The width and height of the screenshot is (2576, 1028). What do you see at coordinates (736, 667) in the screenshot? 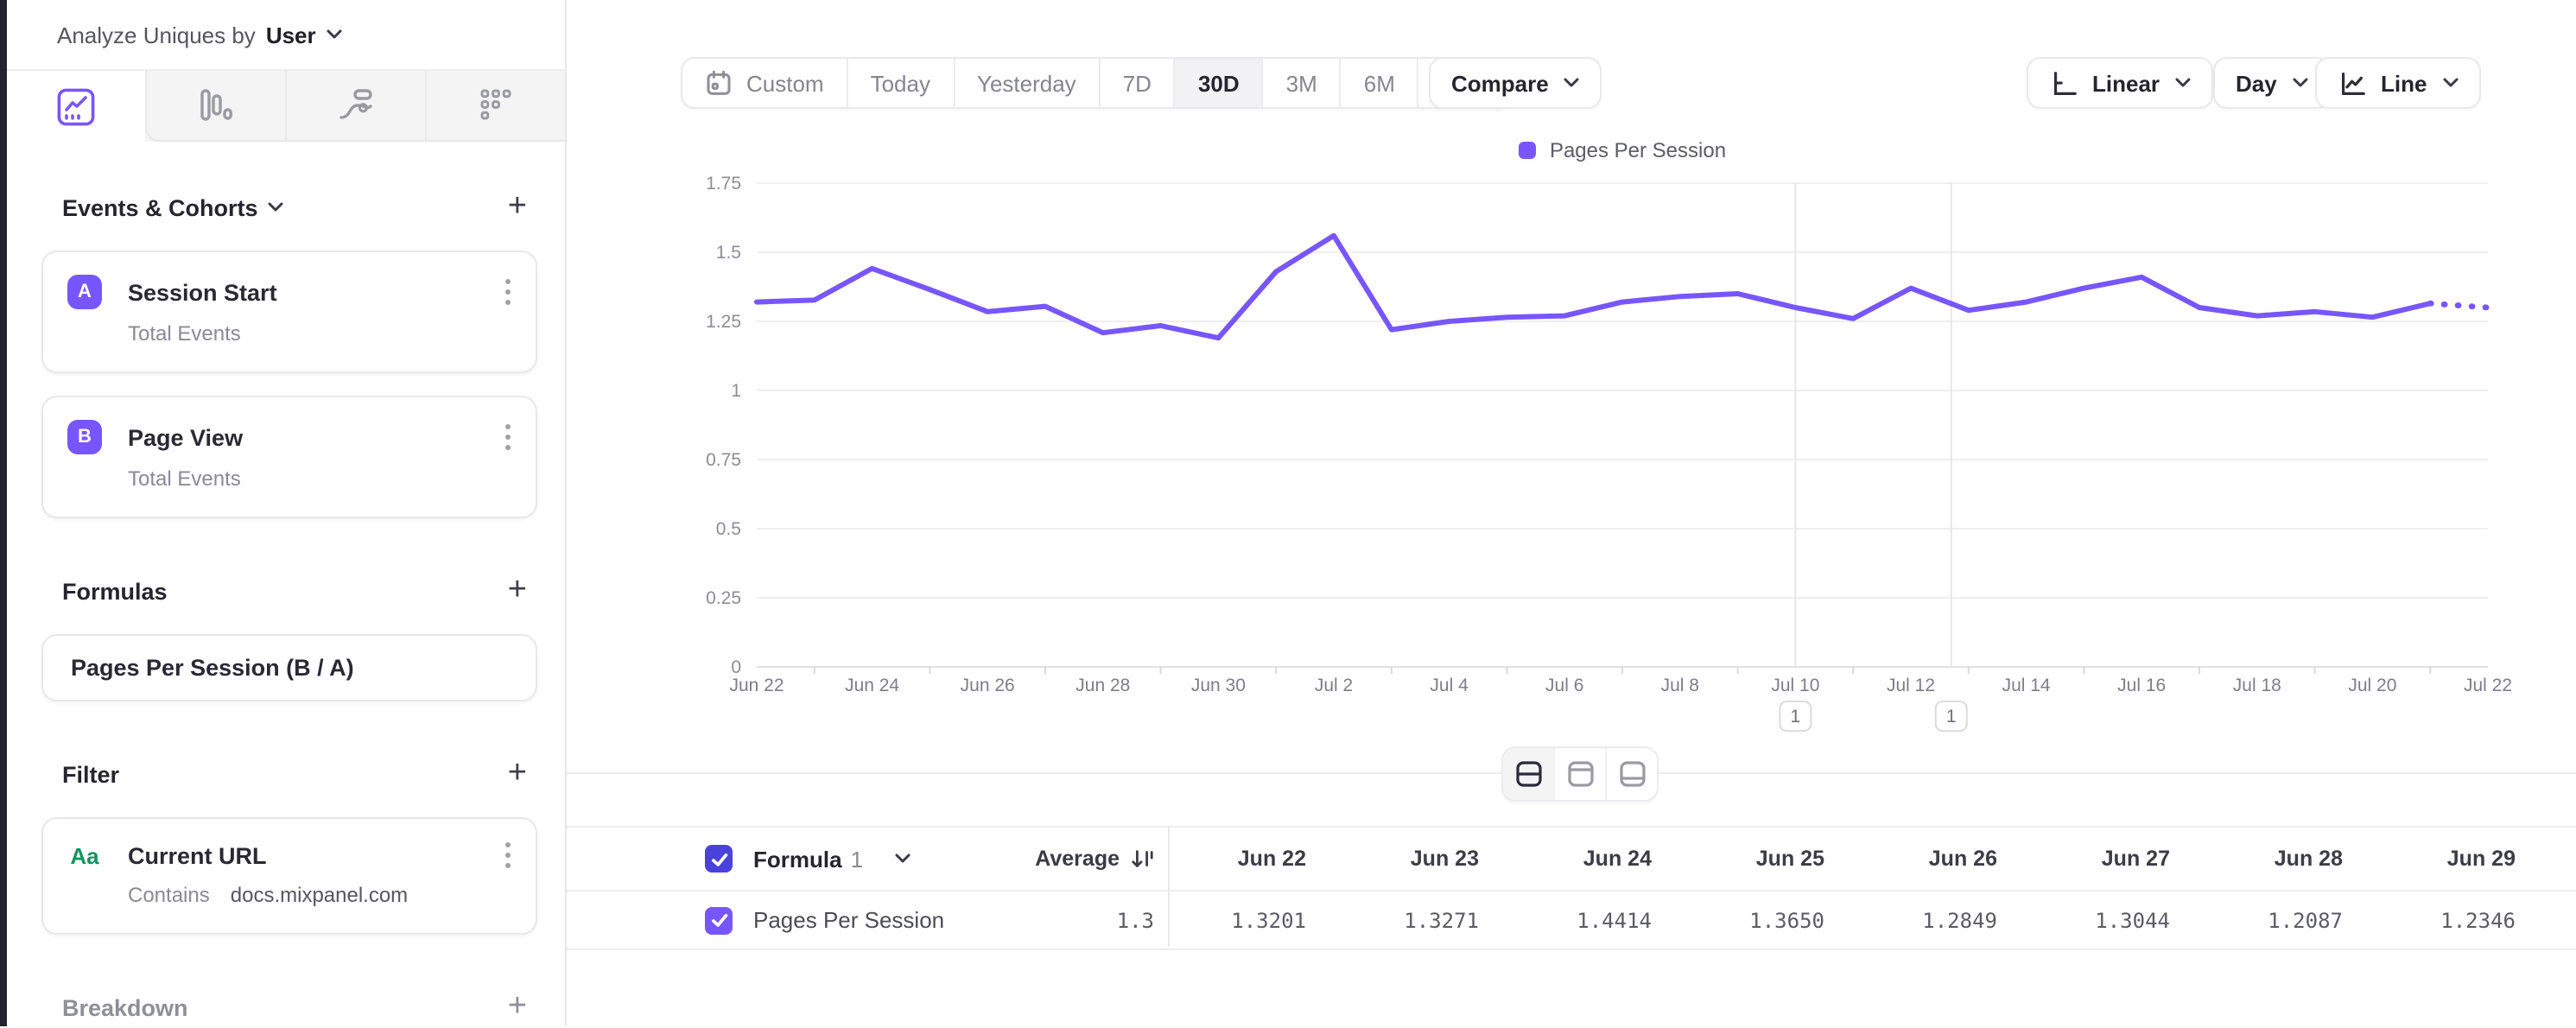
I see `svg-text: 0` at bounding box center [736, 667].